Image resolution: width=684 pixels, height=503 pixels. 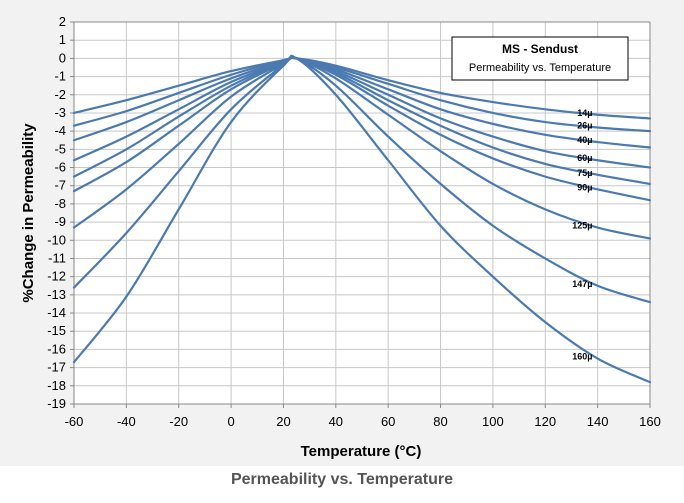 I want to click on series-label: 60µ, so click(x=584, y=158).